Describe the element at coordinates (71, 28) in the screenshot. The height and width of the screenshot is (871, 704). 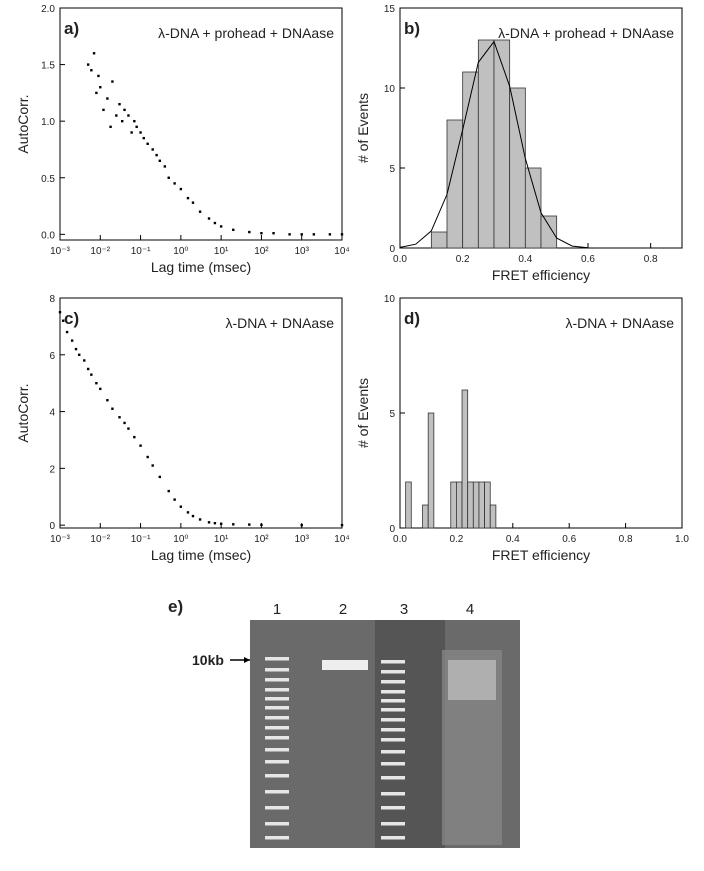
I see `panel-label: a)` at that location.